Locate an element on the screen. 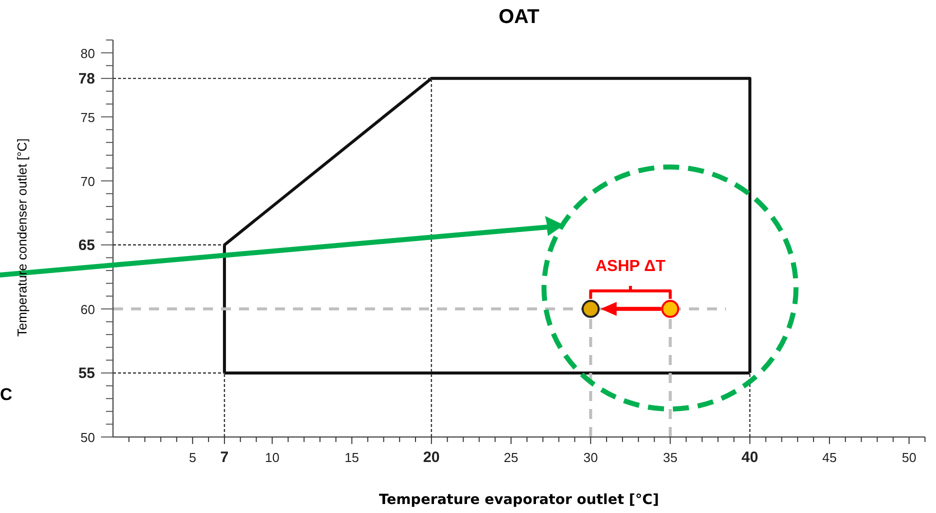 The image size is (936, 513). y-tick-label: 80 is located at coordinates (87, 53).